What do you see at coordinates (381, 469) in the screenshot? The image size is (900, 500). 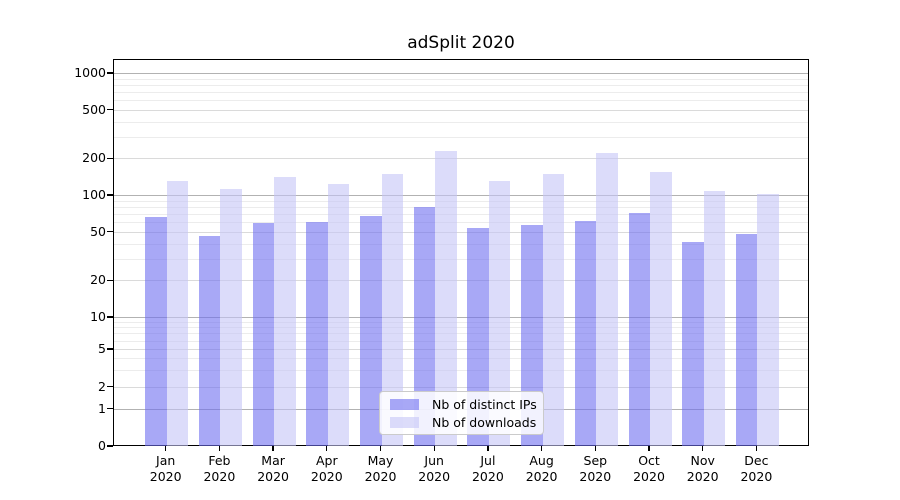 I see `x-tick-label-may: May 2020` at bounding box center [381, 469].